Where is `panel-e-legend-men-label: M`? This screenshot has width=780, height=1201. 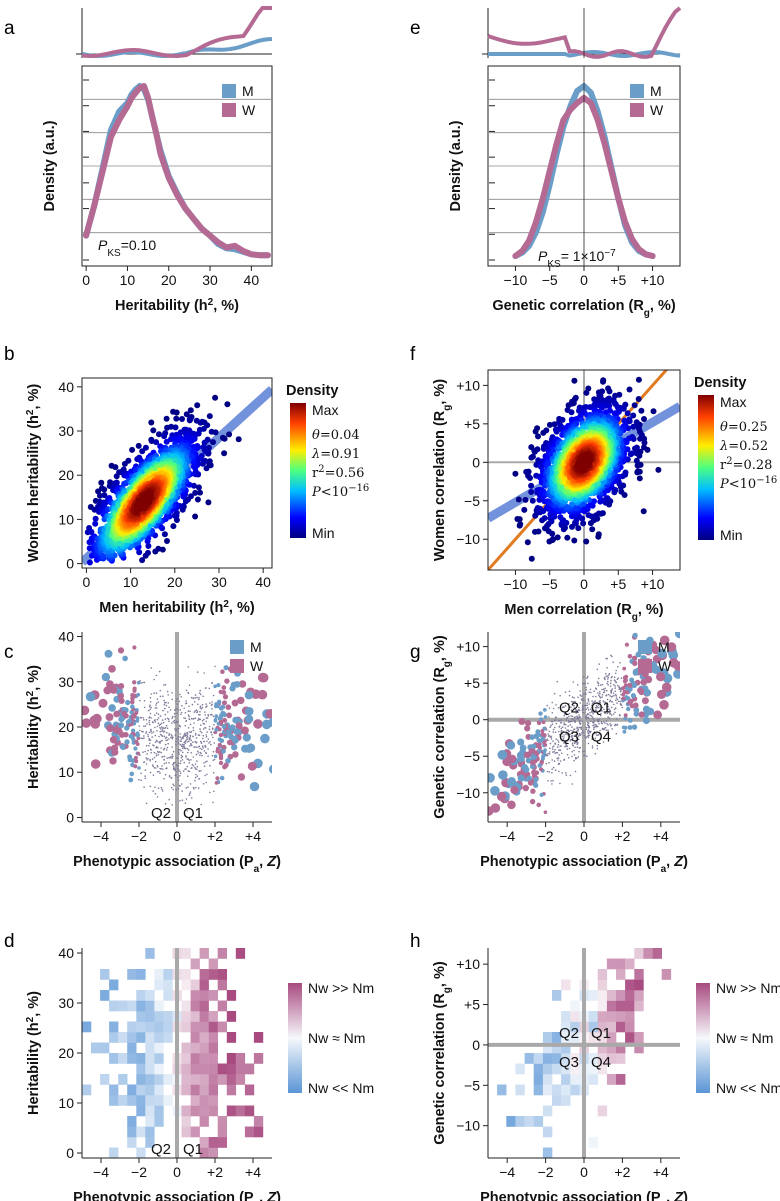
panel-e-legend-men-label: M is located at coordinates (656, 91).